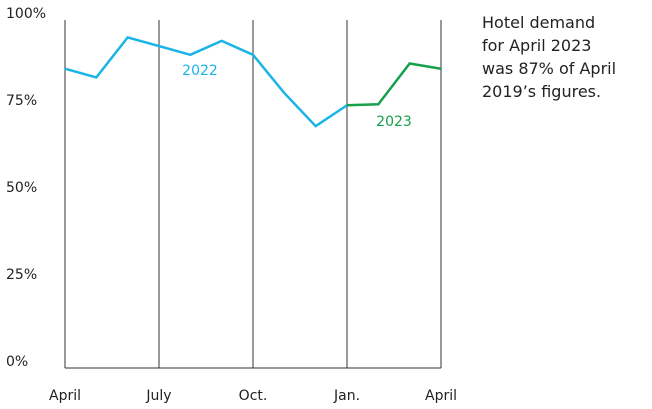  What do you see at coordinates (536, 45) in the screenshot?
I see `annotation: for April 2023` at bounding box center [536, 45].